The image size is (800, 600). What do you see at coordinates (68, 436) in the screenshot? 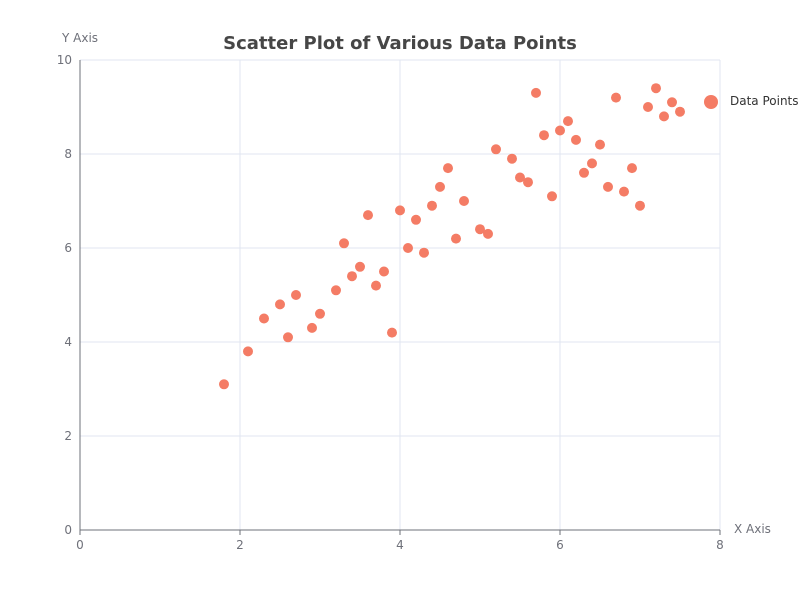
I see `y-tick-label: 2` at bounding box center [68, 436].